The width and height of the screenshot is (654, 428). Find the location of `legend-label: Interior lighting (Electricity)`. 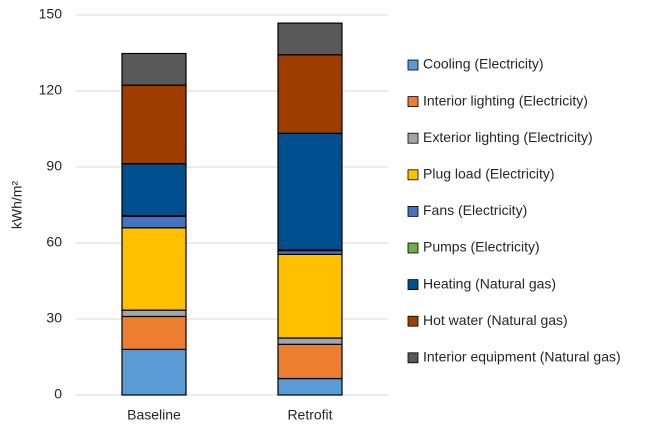

legend-label: Interior lighting (Electricity) is located at coordinates (505, 100).